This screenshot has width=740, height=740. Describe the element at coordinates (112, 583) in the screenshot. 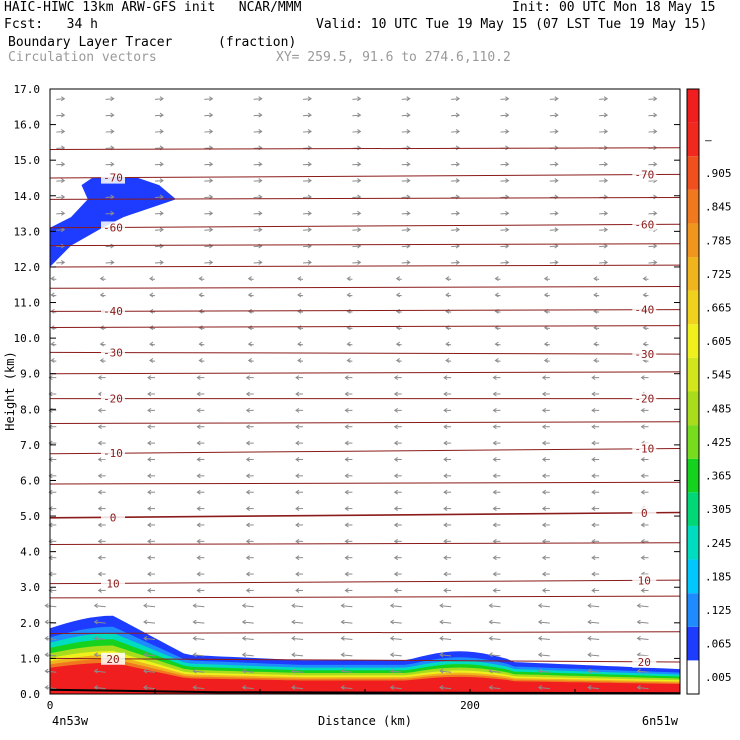

I see `contour-label: 10` at that location.